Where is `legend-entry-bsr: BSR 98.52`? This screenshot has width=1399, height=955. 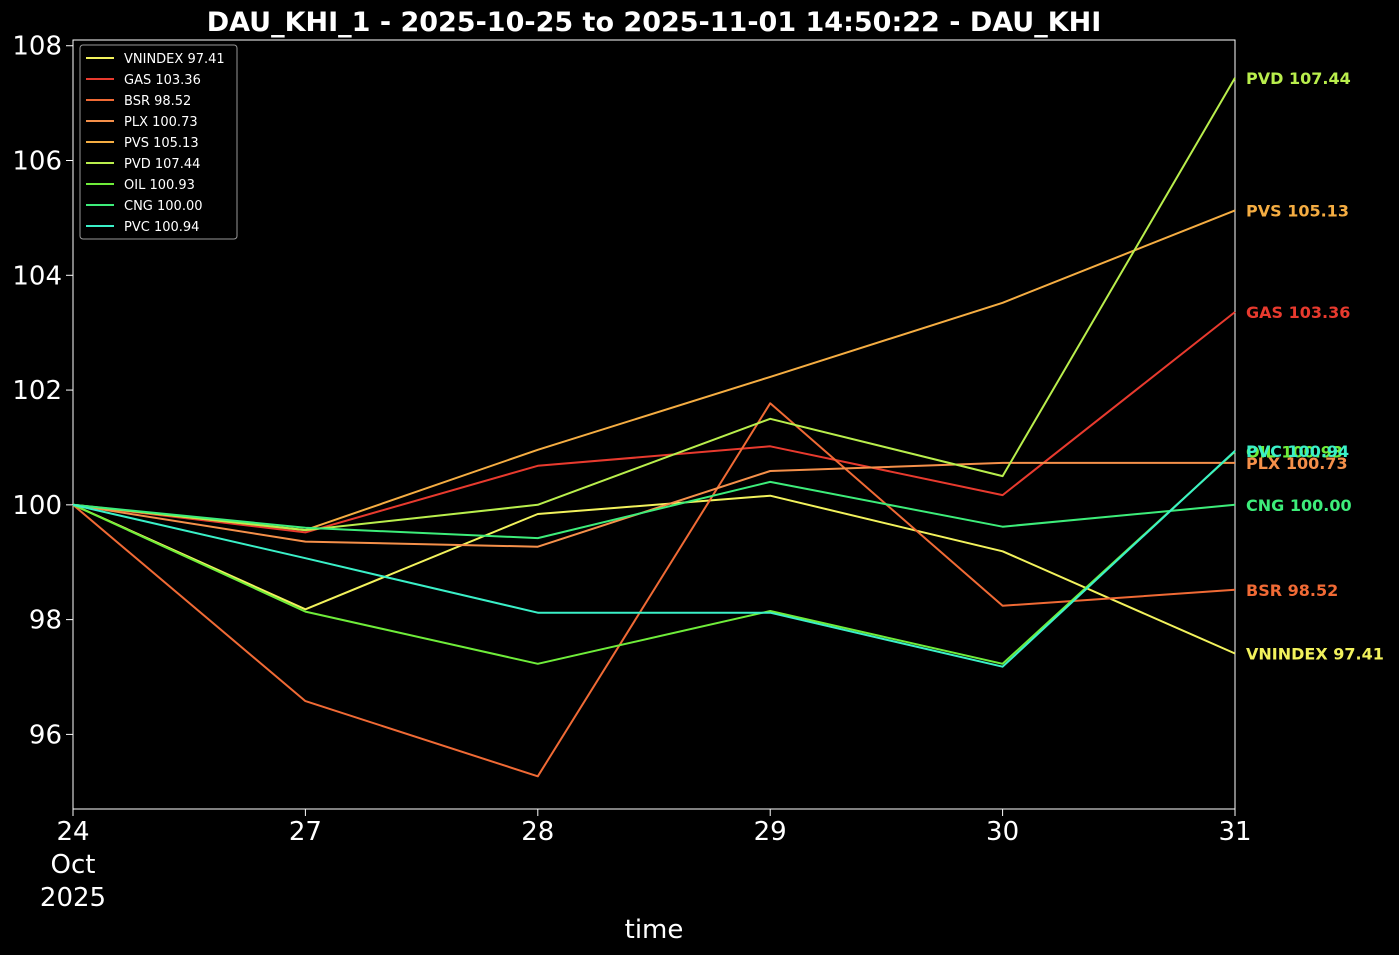 legend-entry-bsr: BSR 98.52 is located at coordinates (157, 101).